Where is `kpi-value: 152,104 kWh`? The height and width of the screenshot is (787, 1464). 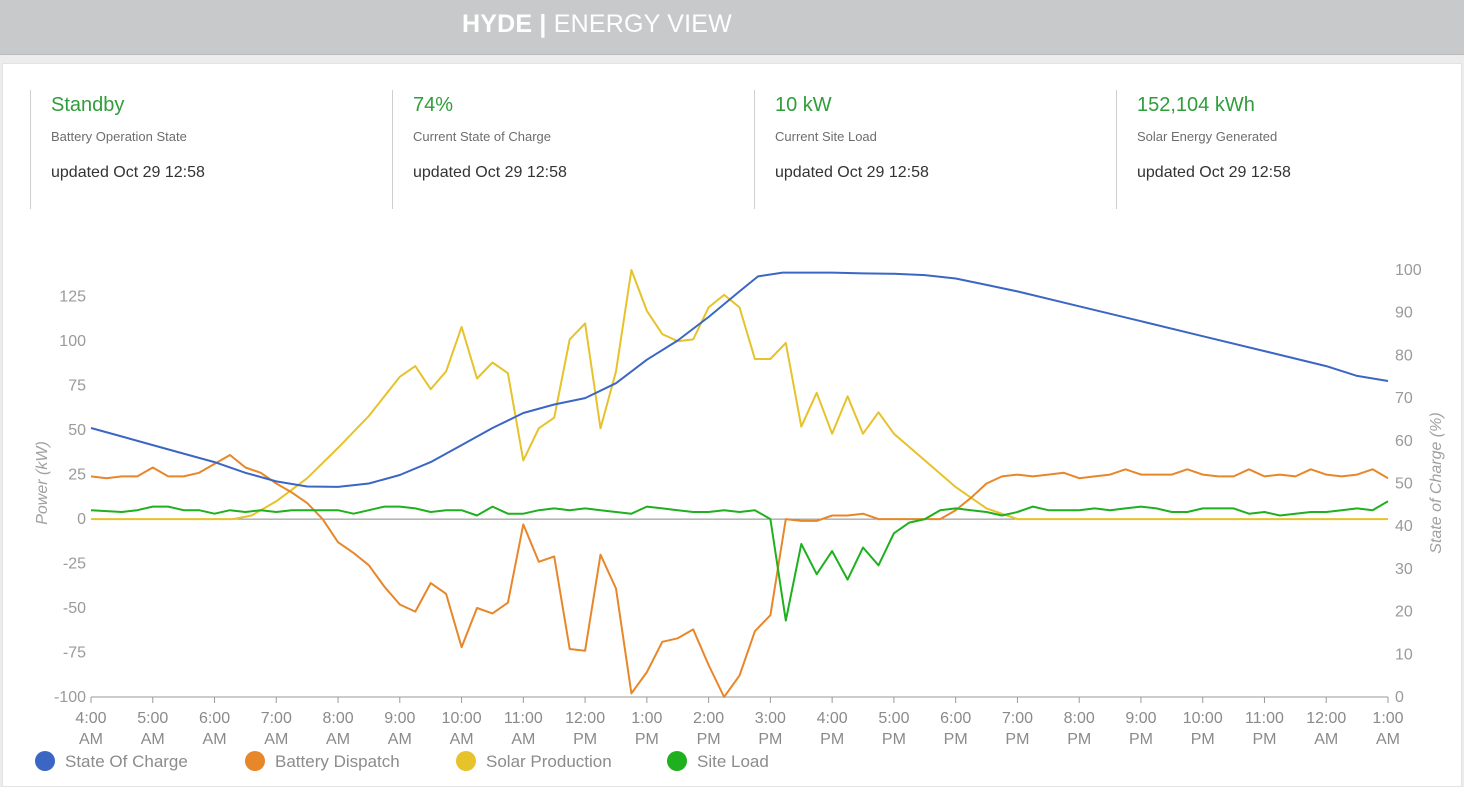 kpi-value: 152,104 kWh is located at coordinates (1196, 105).